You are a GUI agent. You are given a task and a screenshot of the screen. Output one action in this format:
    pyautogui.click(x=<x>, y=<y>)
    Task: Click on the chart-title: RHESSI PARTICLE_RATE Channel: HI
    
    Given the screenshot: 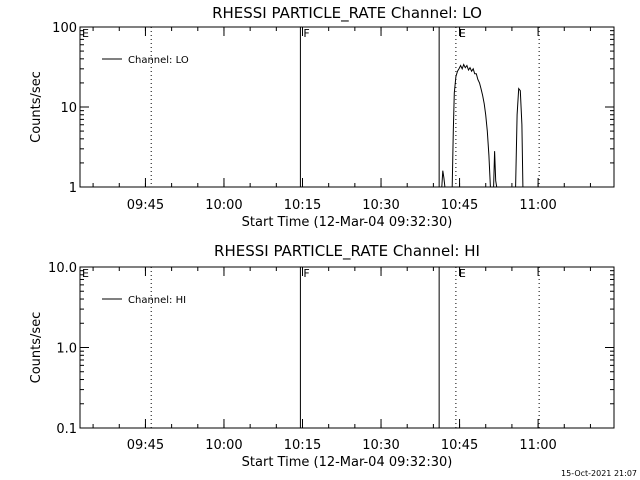 What is the action you would take?
    pyautogui.click(x=347, y=251)
    